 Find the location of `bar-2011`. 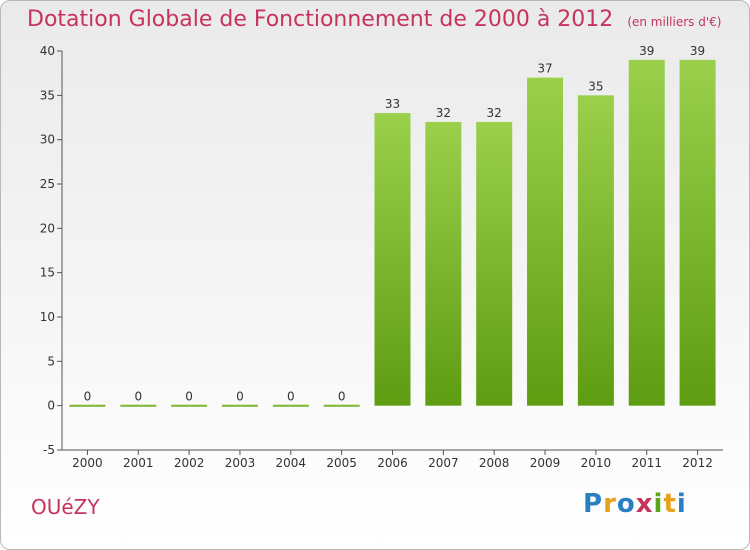

bar-2011 is located at coordinates (646, 232).